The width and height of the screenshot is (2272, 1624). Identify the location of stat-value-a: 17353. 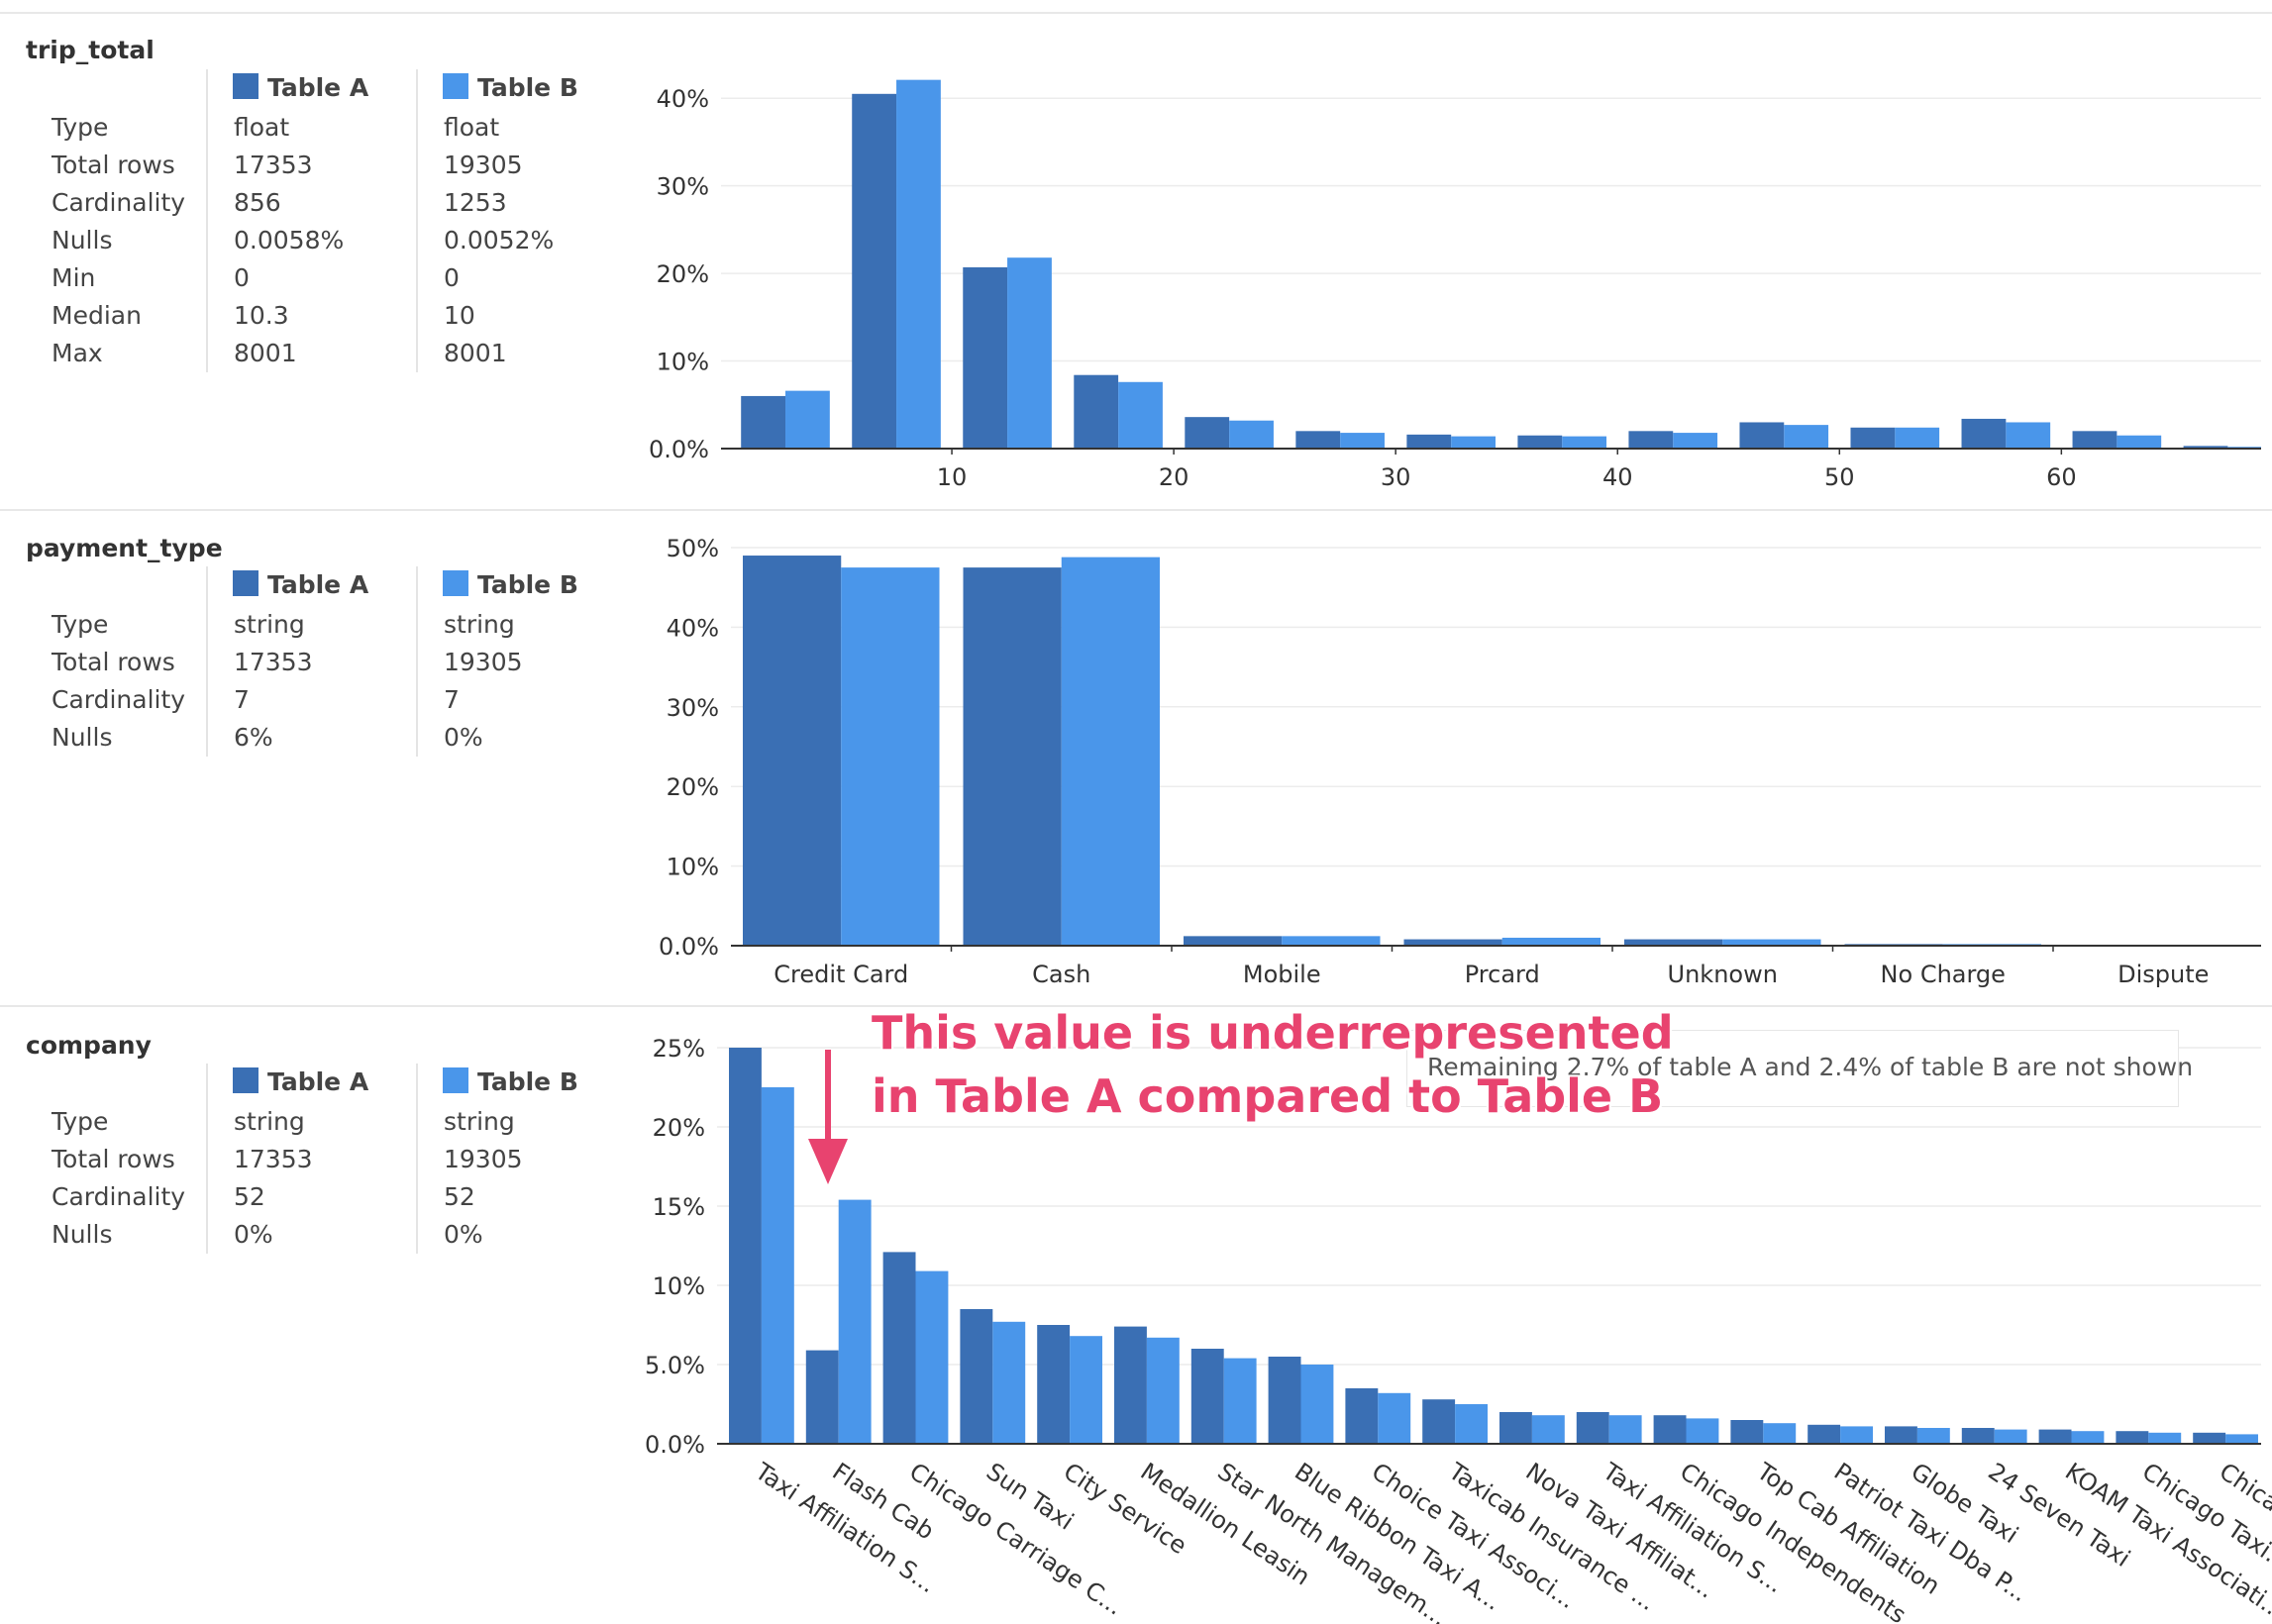
(273, 1159).